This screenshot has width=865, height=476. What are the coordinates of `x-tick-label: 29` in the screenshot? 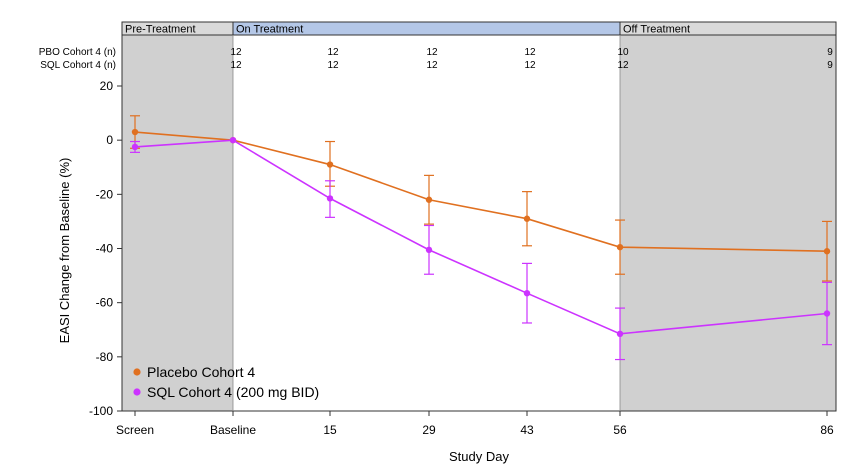 It's located at (429, 430).